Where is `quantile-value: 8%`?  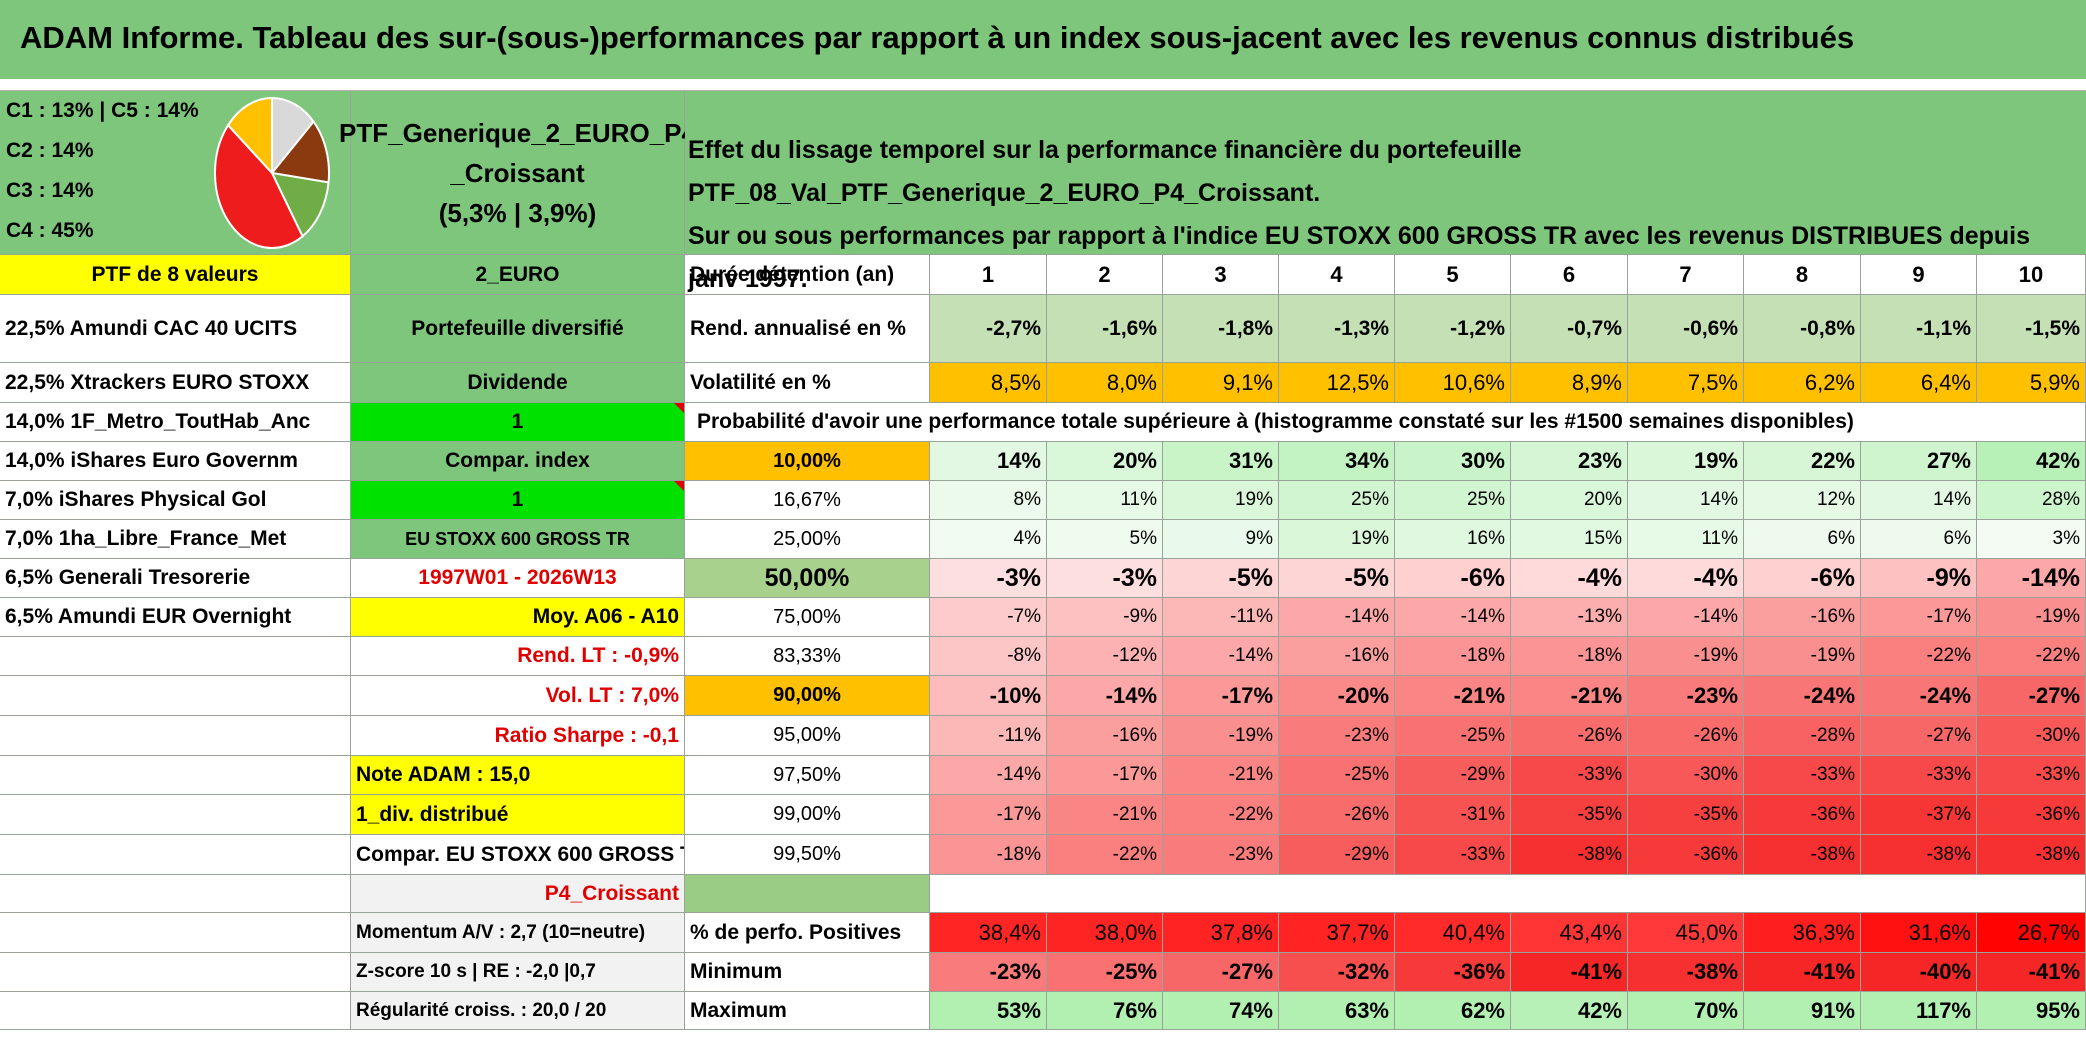 quantile-value: 8% is located at coordinates (988, 500).